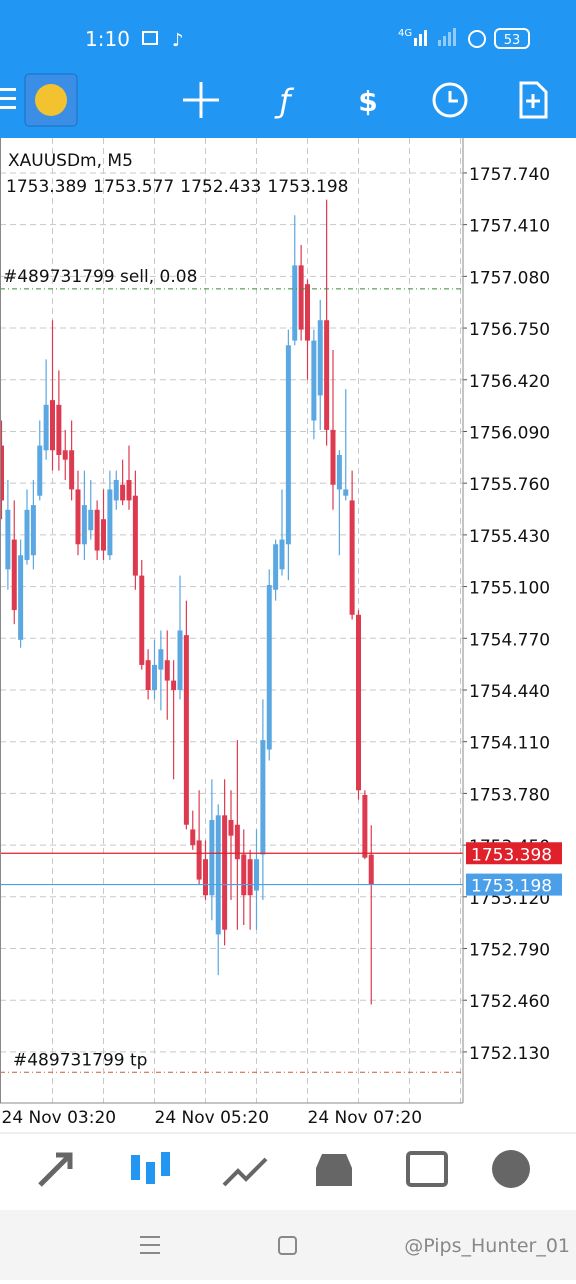 The image size is (576, 1284). What do you see at coordinates (509, 951) in the screenshot?
I see `y-tick-label: 1752.790` at bounding box center [509, 951].